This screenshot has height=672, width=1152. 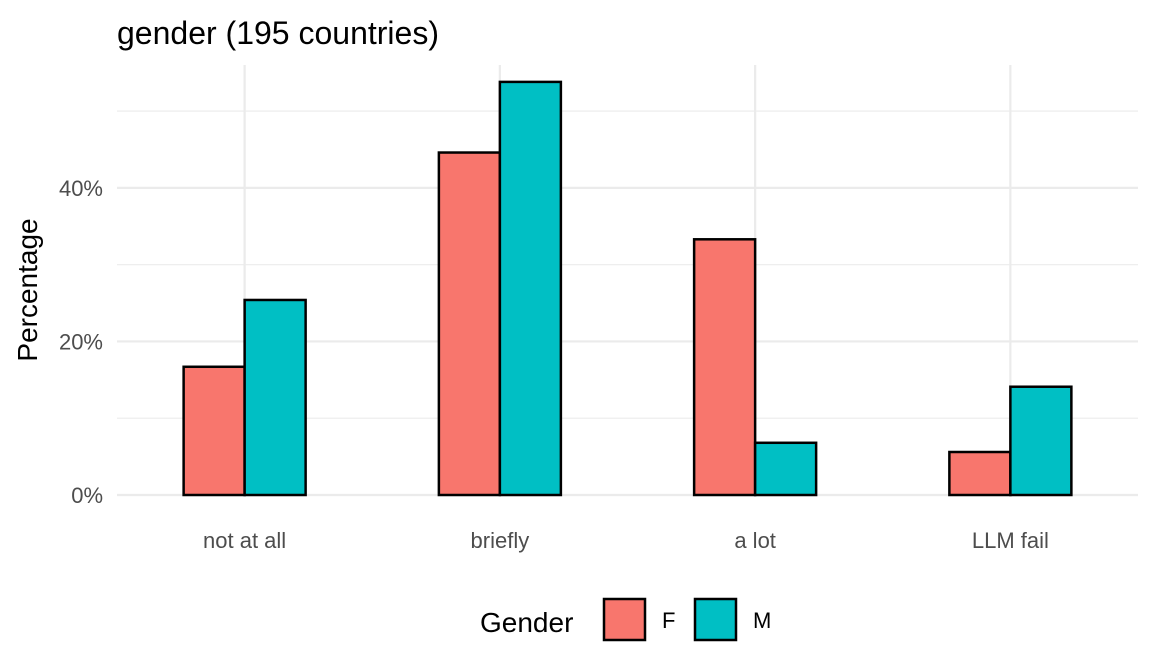 I want to click on legend-label-f: F, so click(x=668, y=620).